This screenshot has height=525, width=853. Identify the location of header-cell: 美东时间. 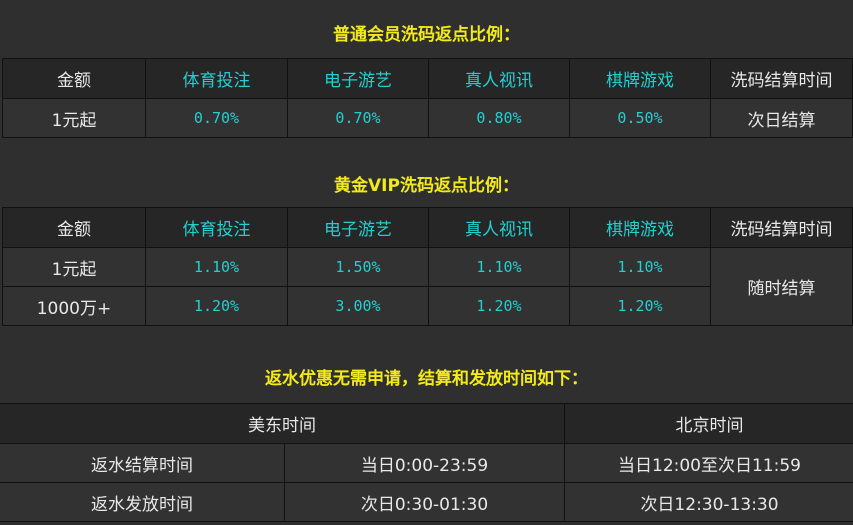
(282, 423).